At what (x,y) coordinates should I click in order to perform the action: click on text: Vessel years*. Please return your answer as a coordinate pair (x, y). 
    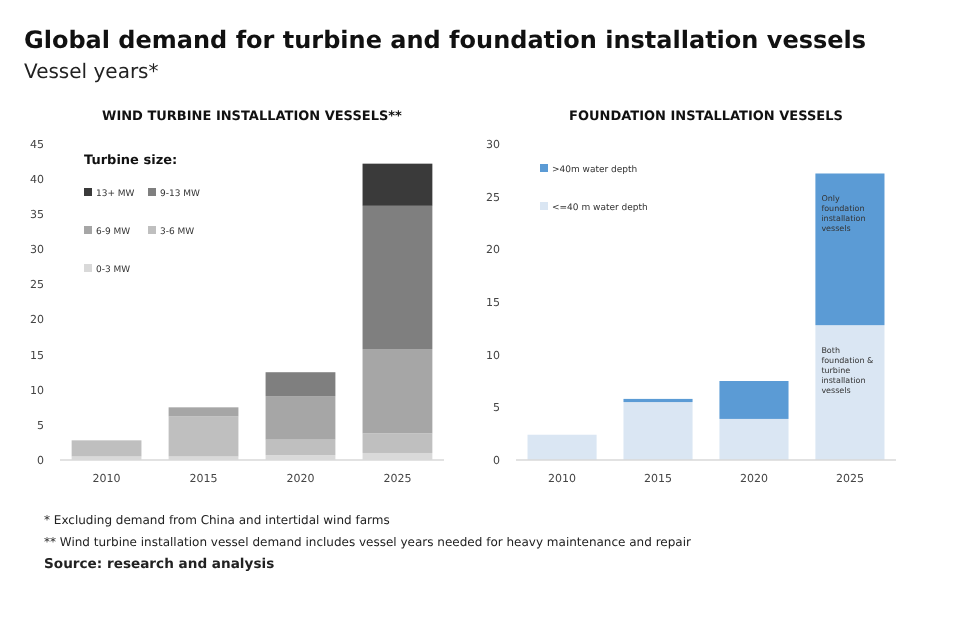
    Looking at the image, I should click on (91, 73).